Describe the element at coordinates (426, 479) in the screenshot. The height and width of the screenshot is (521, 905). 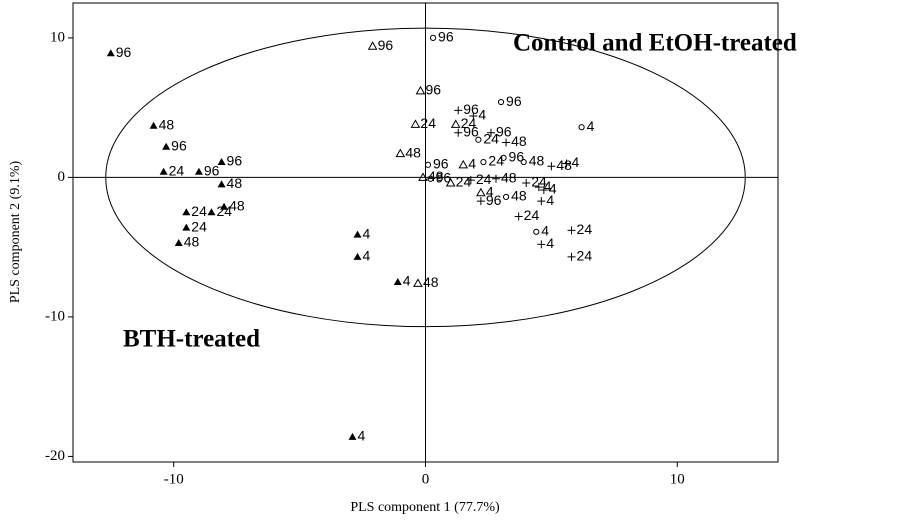
I see `x-tick-label: 0` at that location.